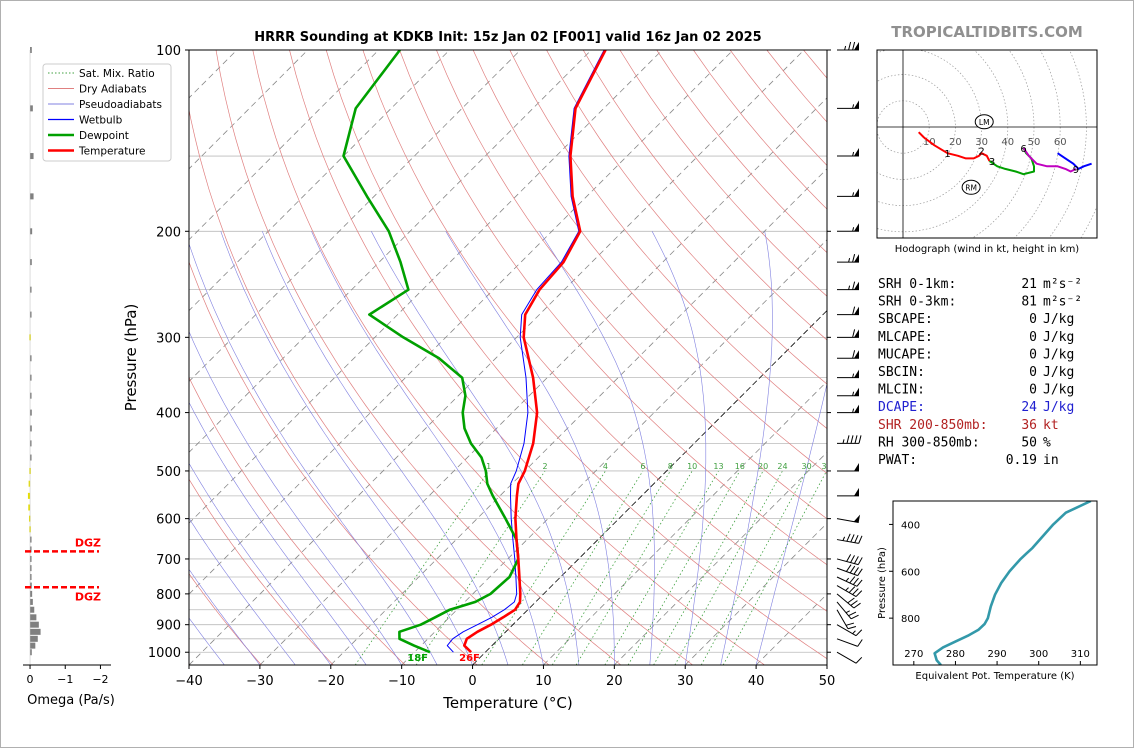 The image size is (1134, 751). I want to click on temperature-line, so click(535, 352).